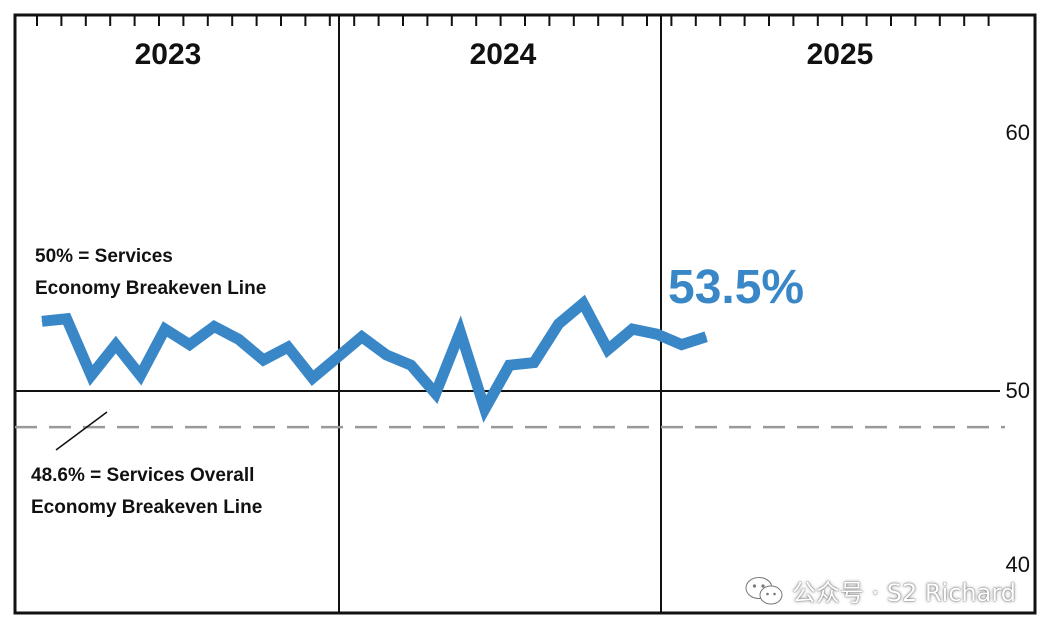  Describe the element at coordinates (104, 256) in the screenshot. I see `annotation-50-line1: 50% = Services` at that location.